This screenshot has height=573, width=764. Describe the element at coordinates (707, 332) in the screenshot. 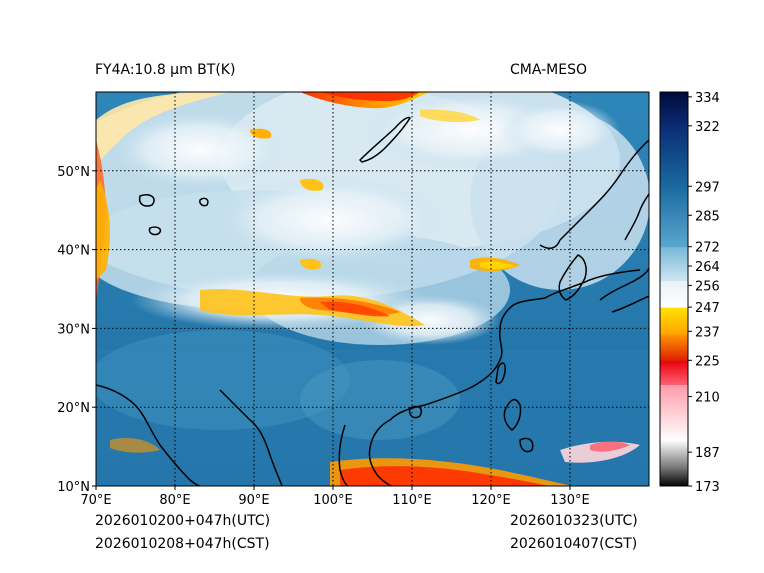

I see `colorbar-tick-label: 237` at that location.